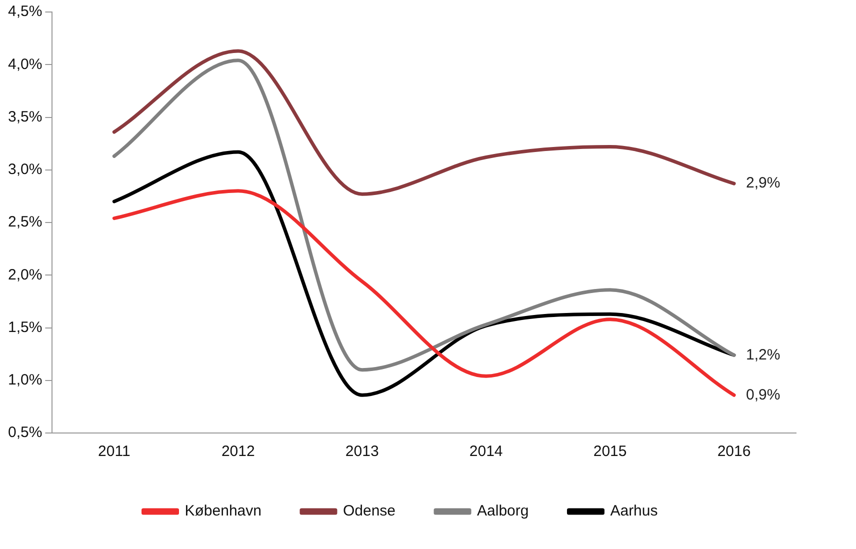 This screenshot has height=549, width=856. I want to click on y-tick-label: 3,5%, so click(25, 117).